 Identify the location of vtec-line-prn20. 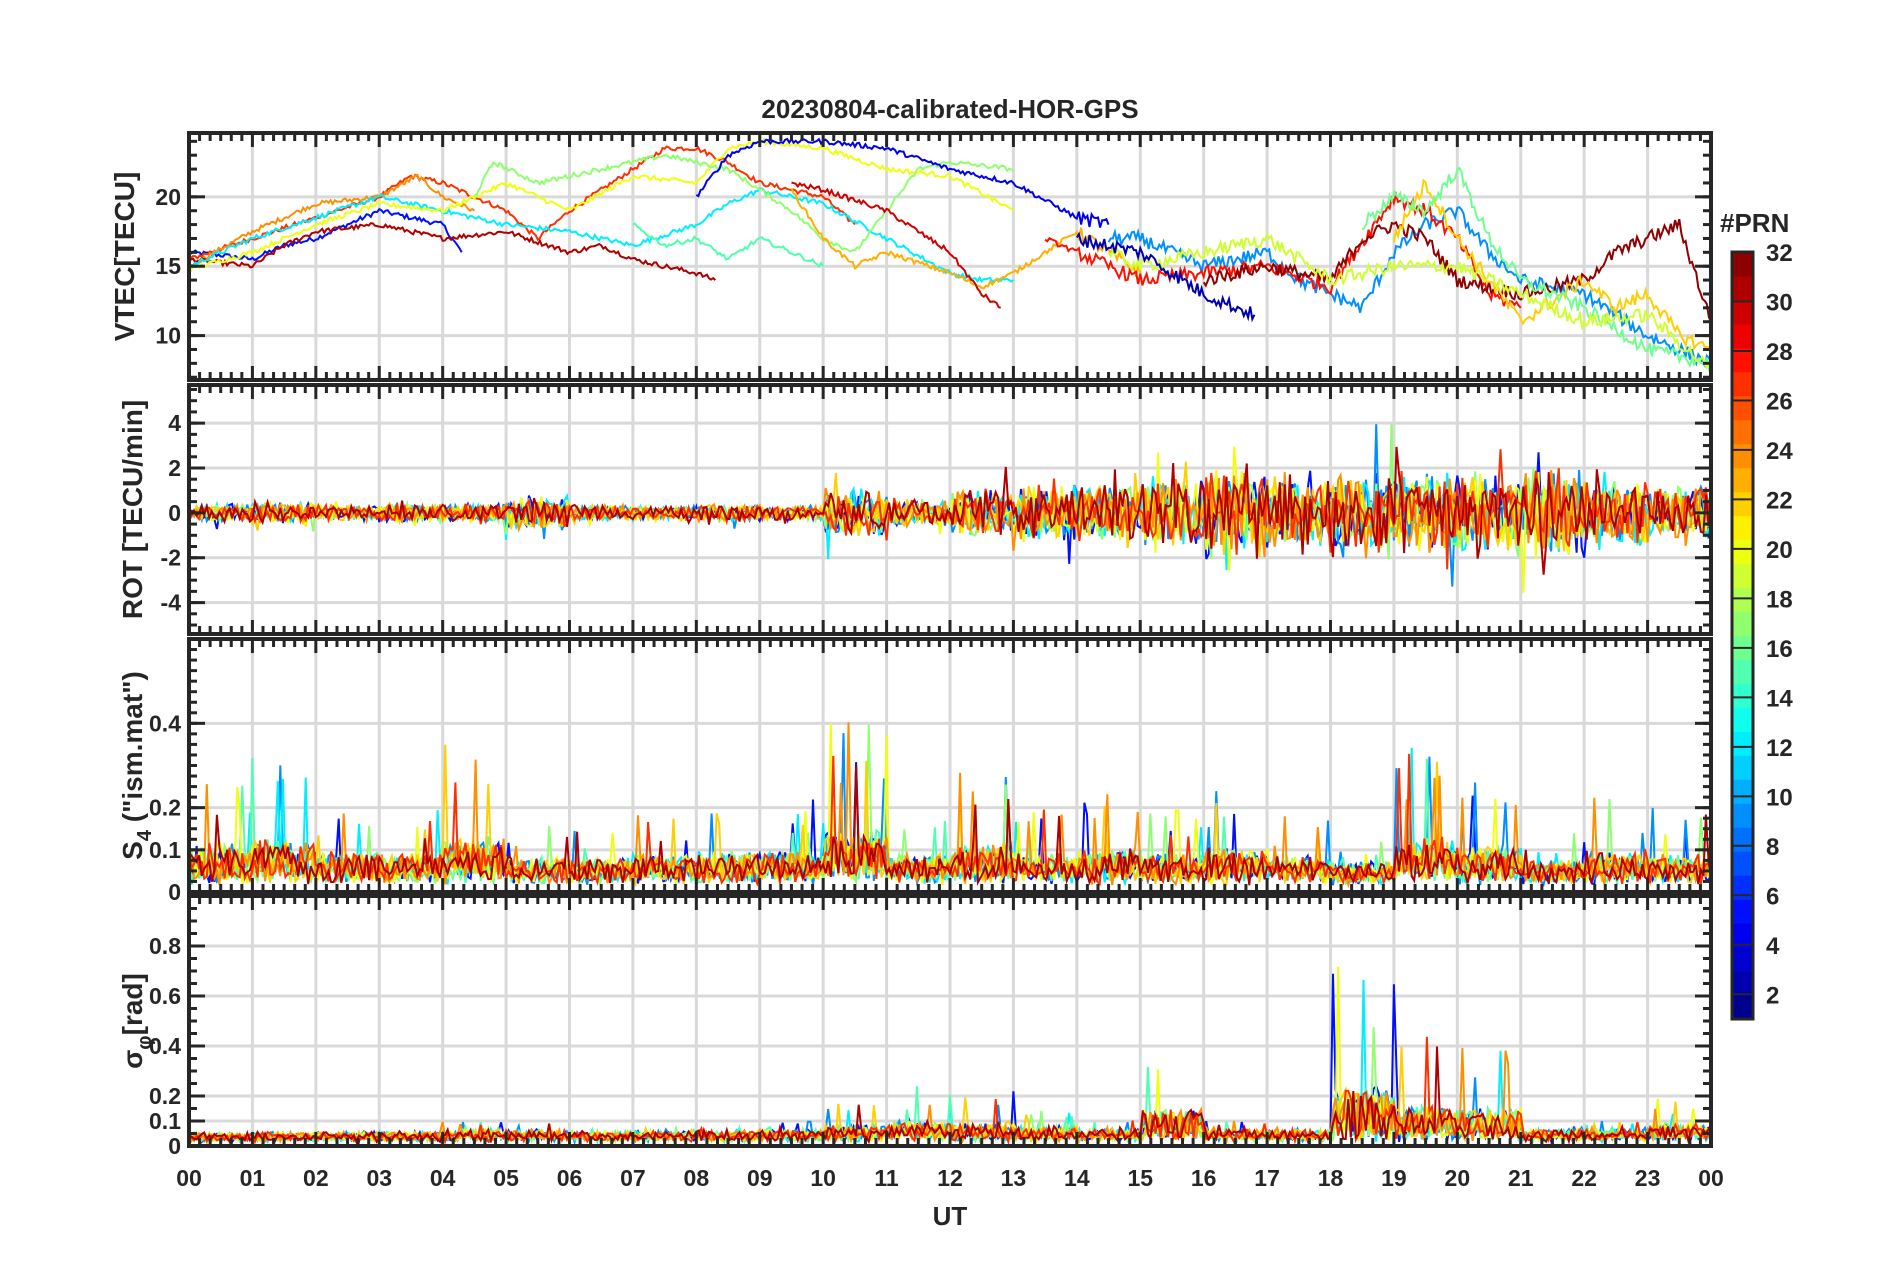
(602, 205).